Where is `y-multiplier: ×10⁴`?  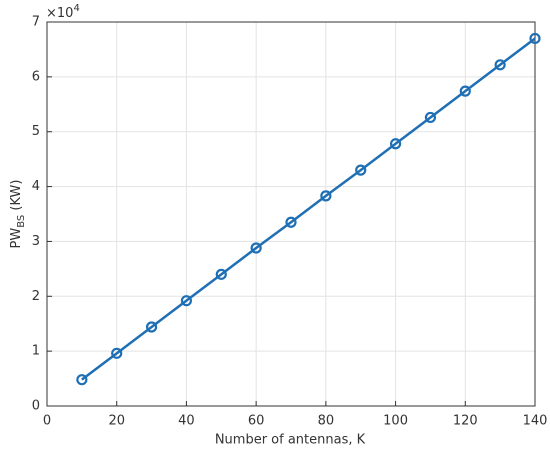
y-multiplier: ×10⁴ is located at coordinates (63, 12).